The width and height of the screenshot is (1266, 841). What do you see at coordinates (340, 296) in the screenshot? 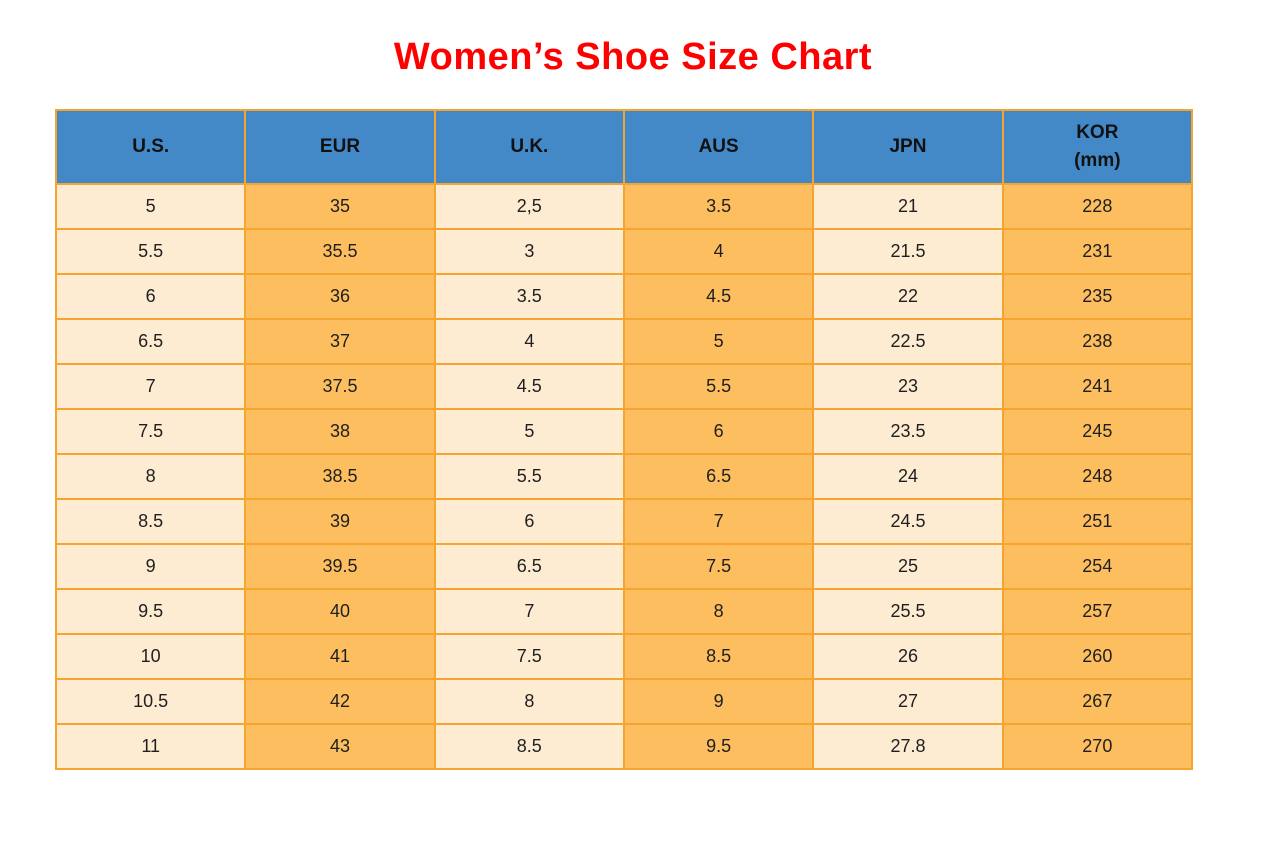
I see `table-cell: 36` at bounding box center [340, 296].